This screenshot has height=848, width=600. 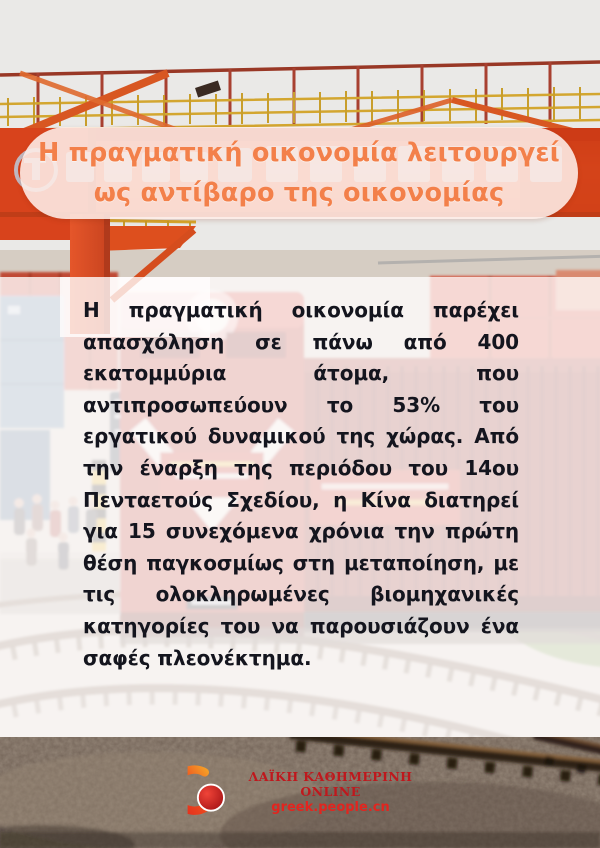 I want to click on footer-logo-text: ΛΑΪΚΗ ΚΑΘΗΜΕΡΙΝΗ ONLINE greek.people.cn, so click(x=331, y=792).